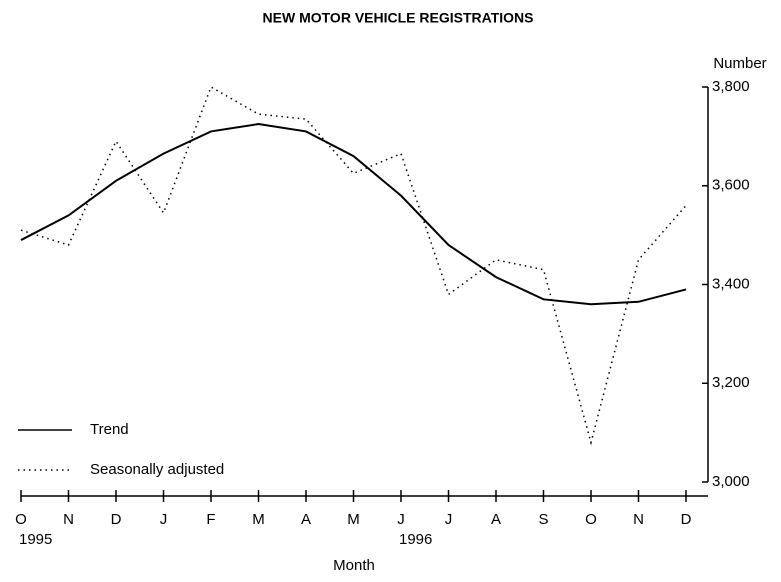  Describe the element at coordinates (398, 18) in the screenshot. I see `chart-title: NEW MOTOR VEHICLE REGISTRATIONS` at that location.